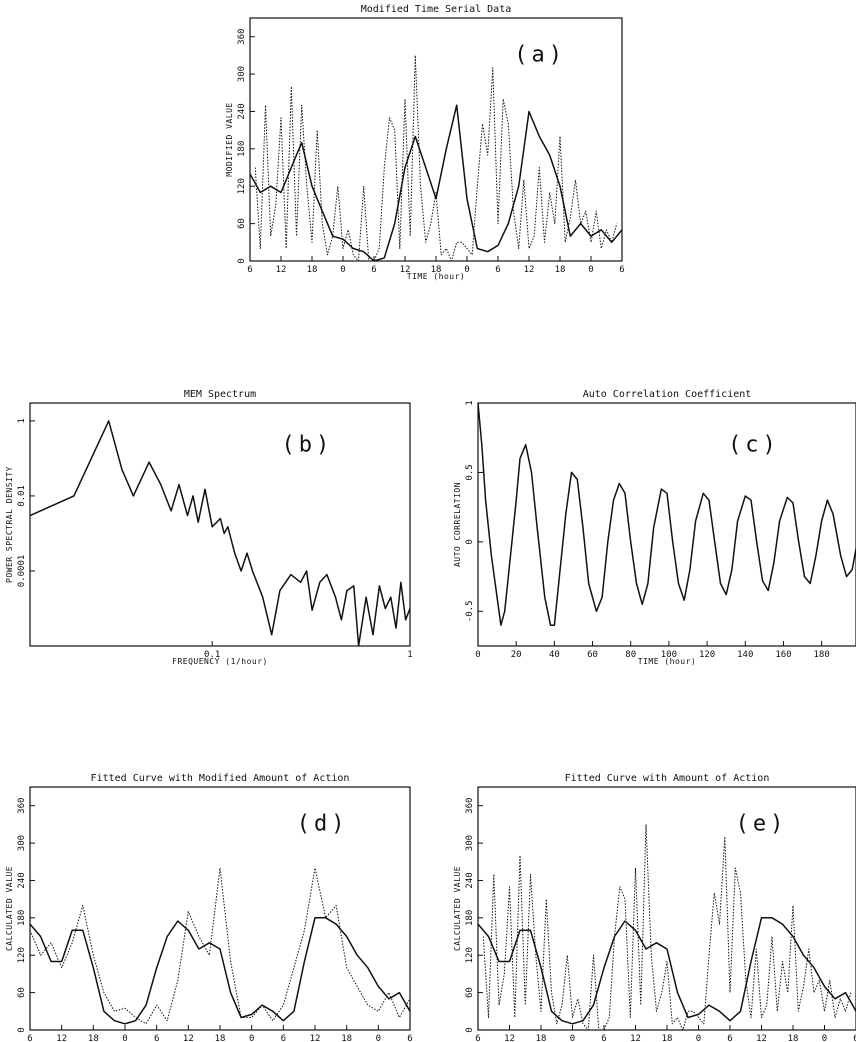 This screenshot has height=1042, width=856. What do you see at coordinates (822, 655) in the screenshot?
I see `x-tick-label: 180` at bounding box center [822, 655].